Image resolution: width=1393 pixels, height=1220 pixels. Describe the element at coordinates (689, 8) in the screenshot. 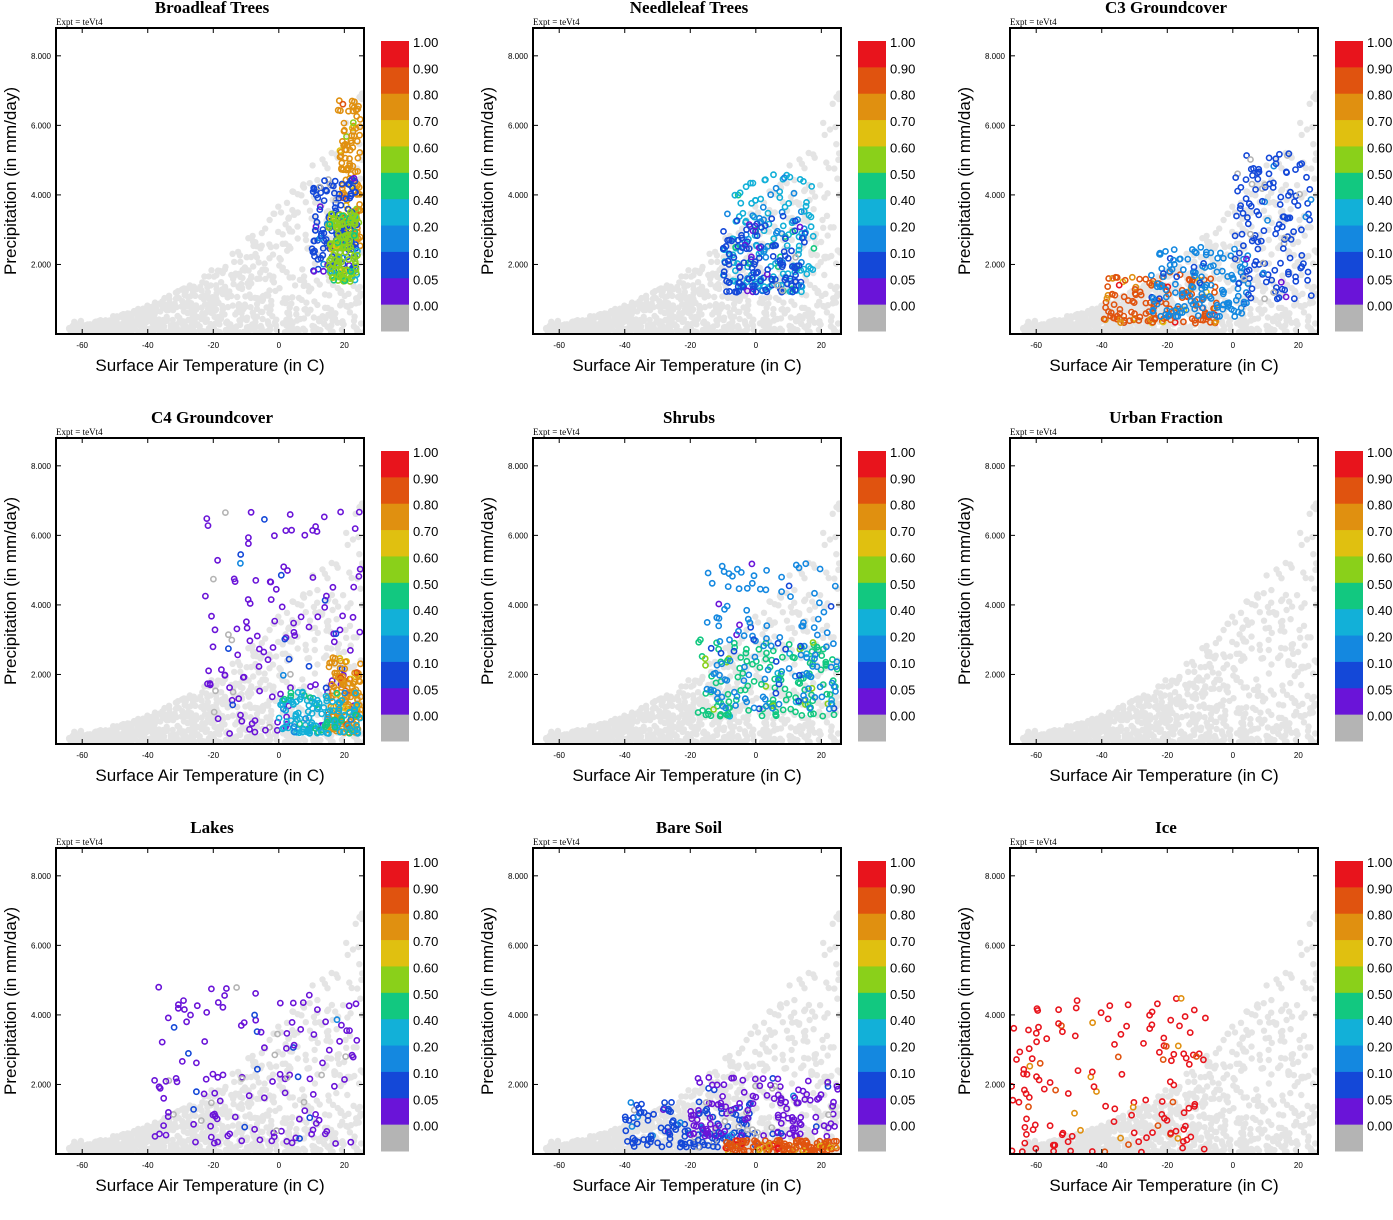

I see `chart-title: Needleleaf Trees` at that location.